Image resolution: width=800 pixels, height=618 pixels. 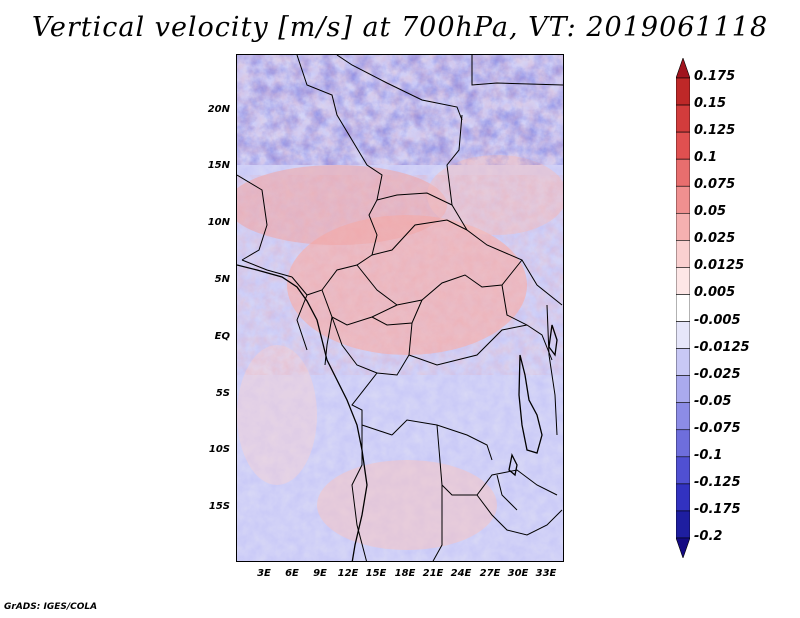 What do you see at coordinates (264, 573) in the screenshot?
I see `lon-label-3e: 3E` at bounding box center [264, 573].